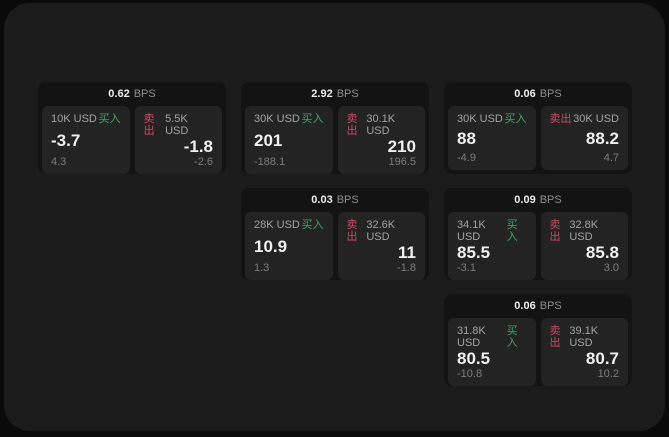  What do you see at coordinates (132, 94) in the screenshot?
I see `bps-header: 0.62 BPS` at bounding box center [132, 94].